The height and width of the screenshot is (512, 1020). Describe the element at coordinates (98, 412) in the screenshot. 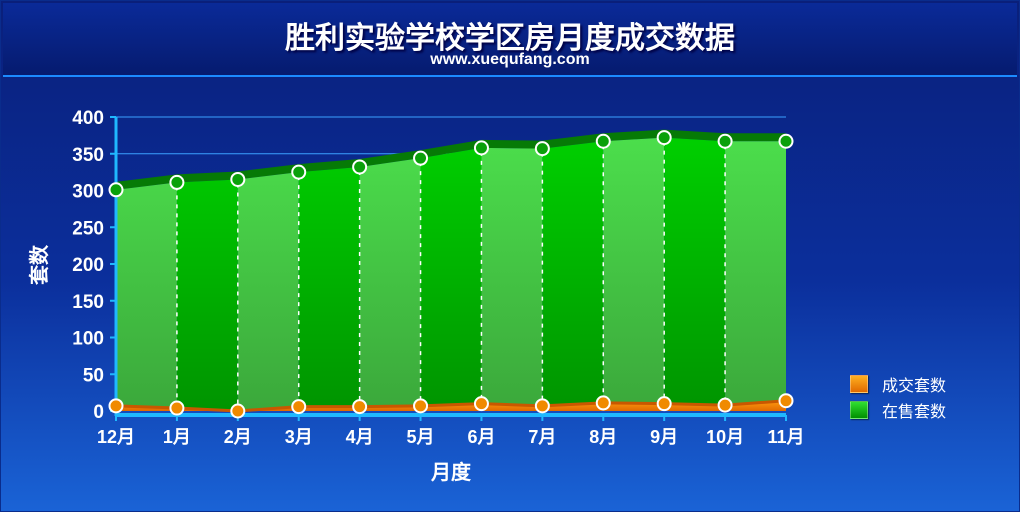

I see `y-tick-label: 0` at that location.